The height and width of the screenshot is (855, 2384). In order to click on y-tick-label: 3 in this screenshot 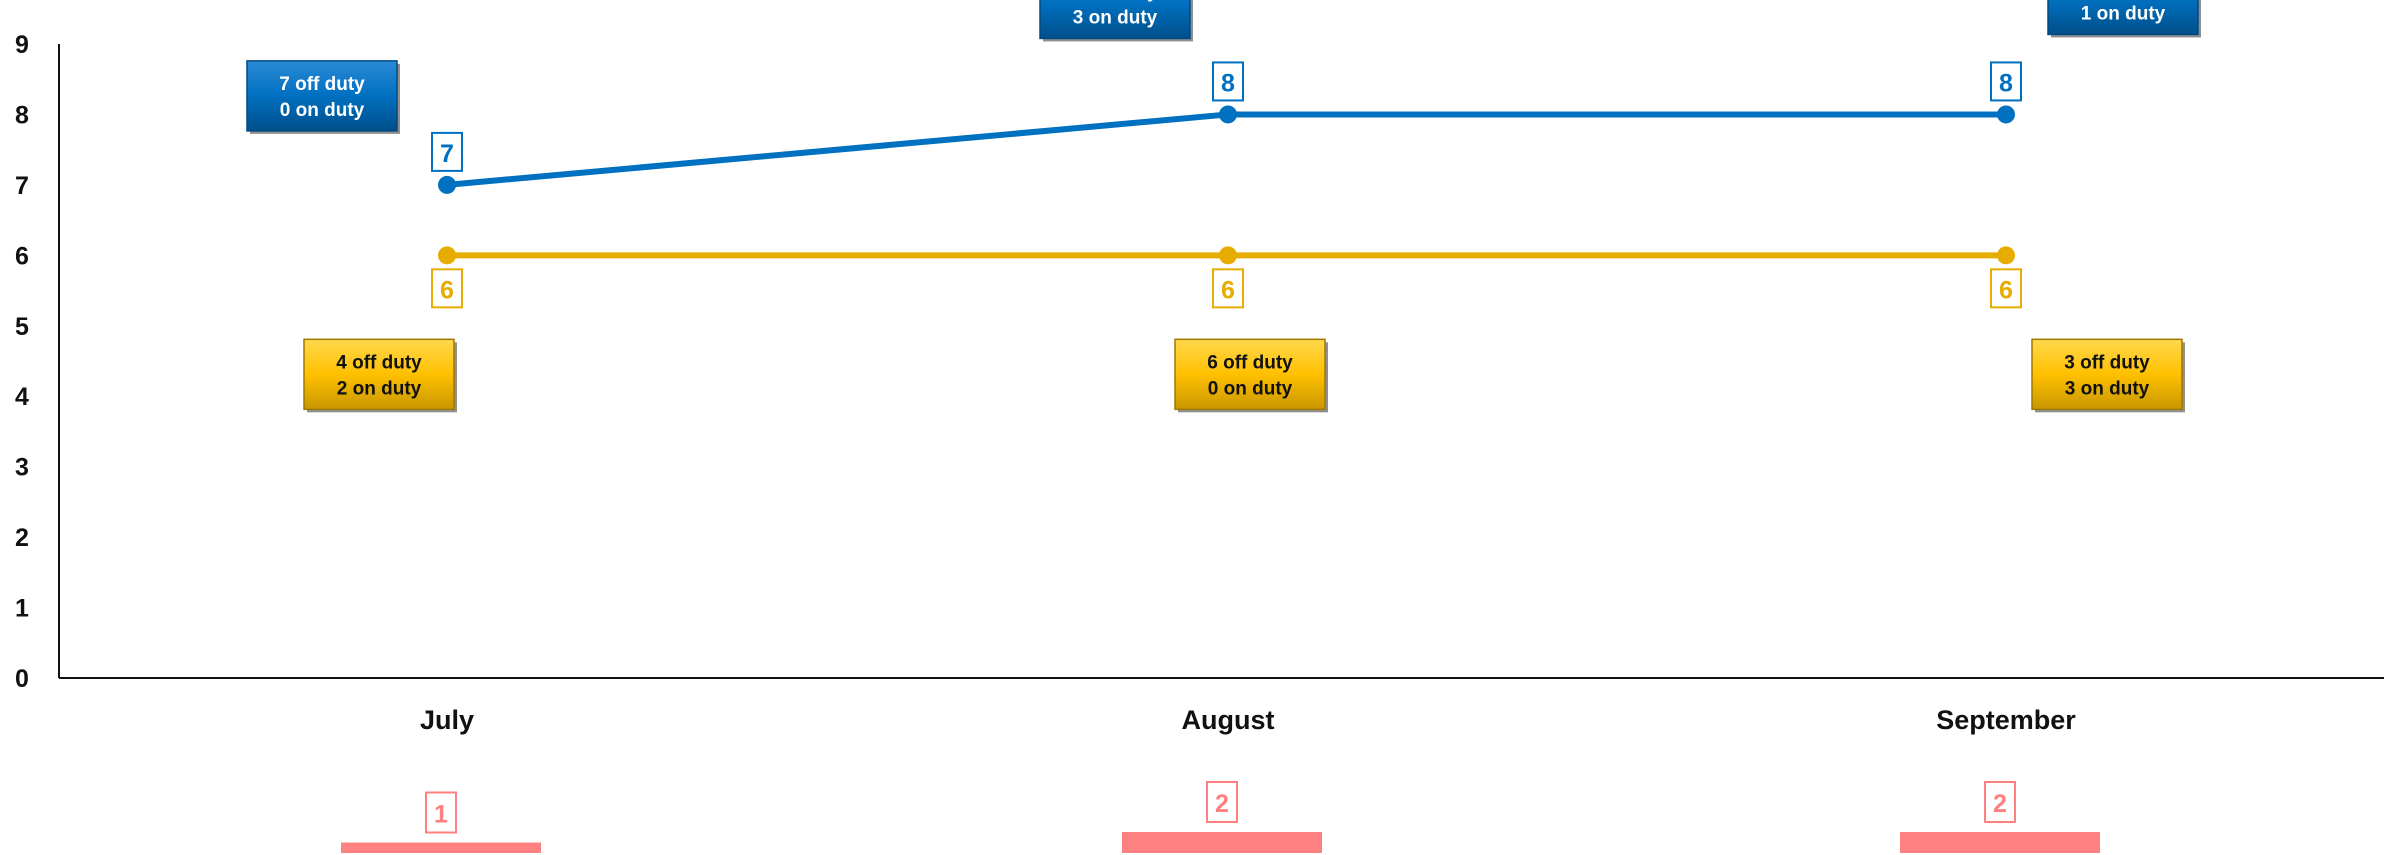, I will do `click(22, 468)`.